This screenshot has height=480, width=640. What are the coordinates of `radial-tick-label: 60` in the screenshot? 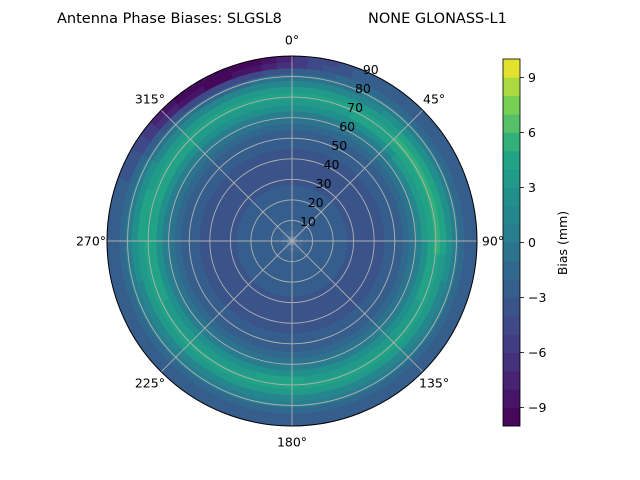 It's located at (347, 126).